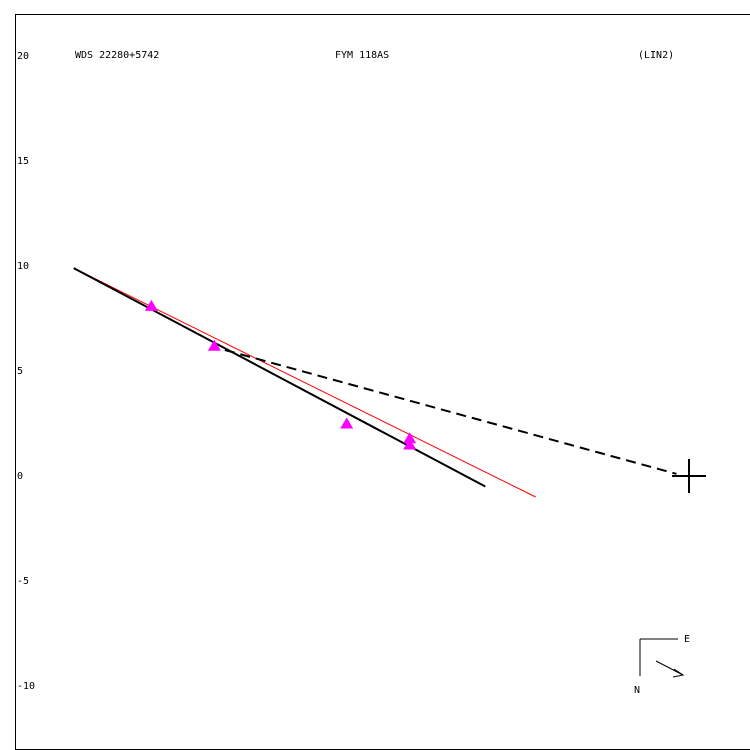 The image size is (750, 750). I want to click on dashed-line, so click(450, 412).